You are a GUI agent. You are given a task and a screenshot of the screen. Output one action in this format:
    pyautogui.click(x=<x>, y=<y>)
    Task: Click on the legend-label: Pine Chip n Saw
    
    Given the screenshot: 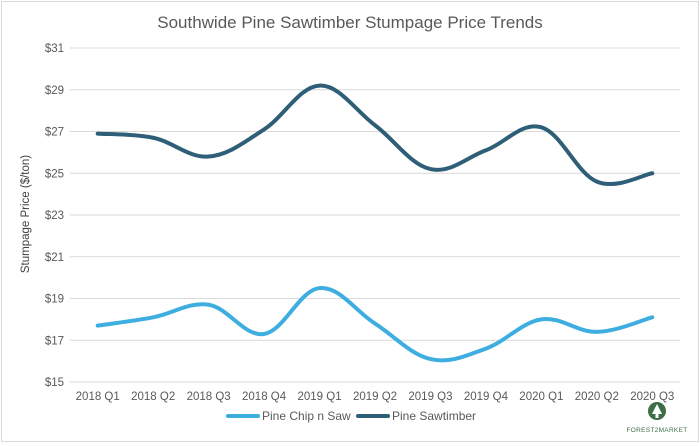 What is the action you would take?
    pyautogui.click(x=306, y=416)
    